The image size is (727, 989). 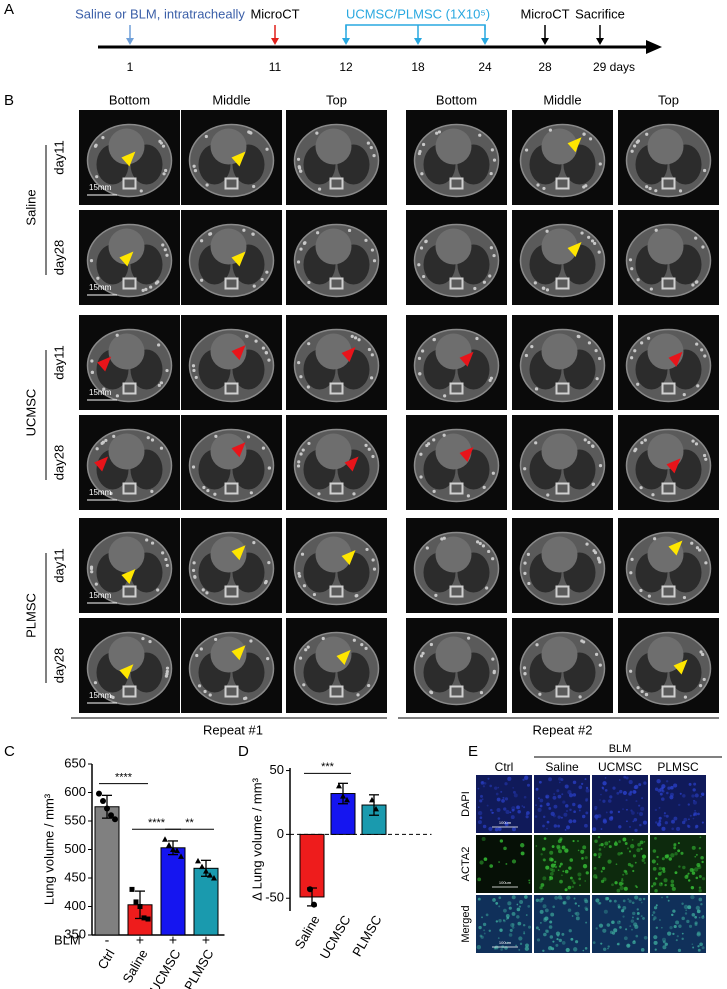 I want to click on fluorescence-image, so click(x=678, y=804).